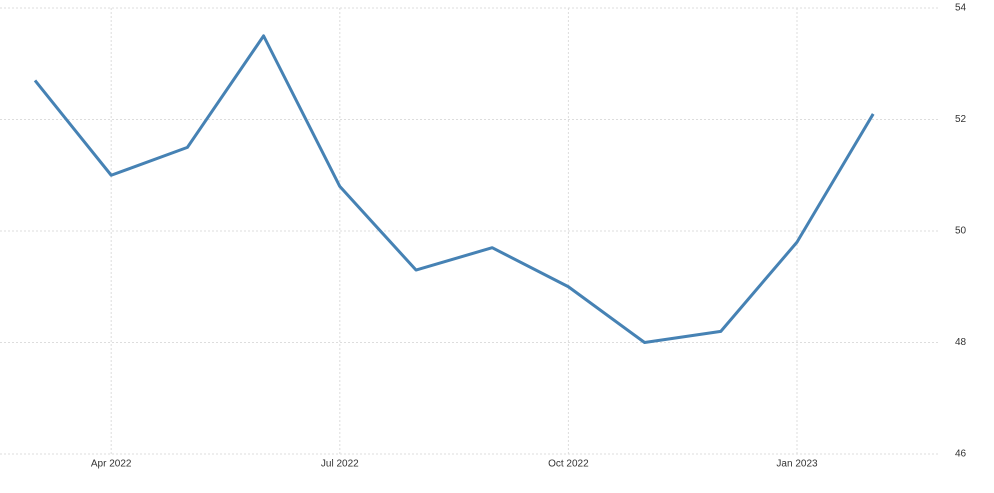 This screenshot has height=493, width=994. Describe the element at coordinates (961, 8) in the screenshot. I see `y-tick-label: 54` at that location.